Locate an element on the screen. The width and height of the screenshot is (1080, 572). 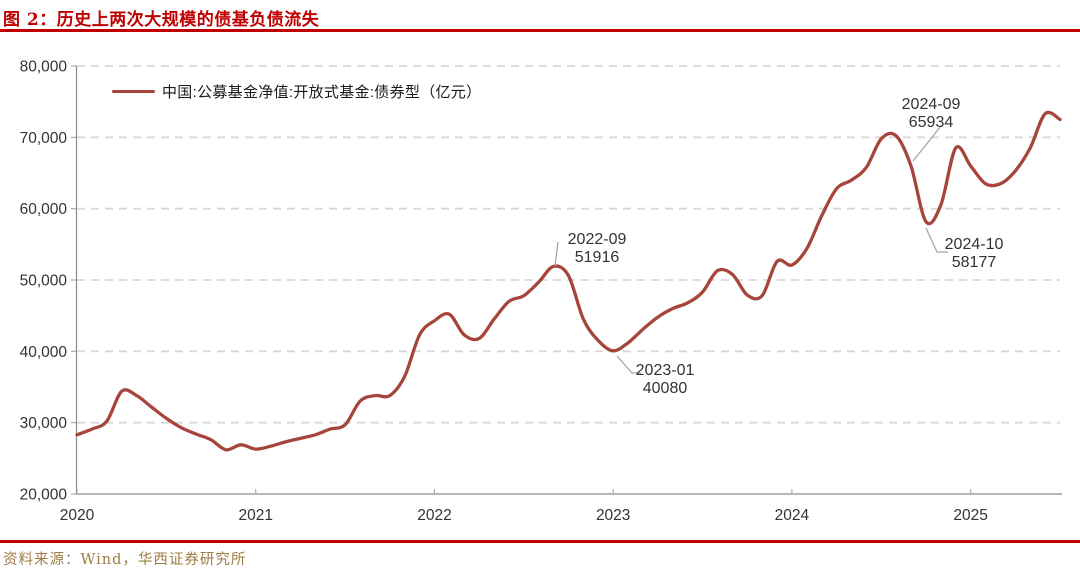
x-tick-label: 2021 is located at coordinates (255, 515).